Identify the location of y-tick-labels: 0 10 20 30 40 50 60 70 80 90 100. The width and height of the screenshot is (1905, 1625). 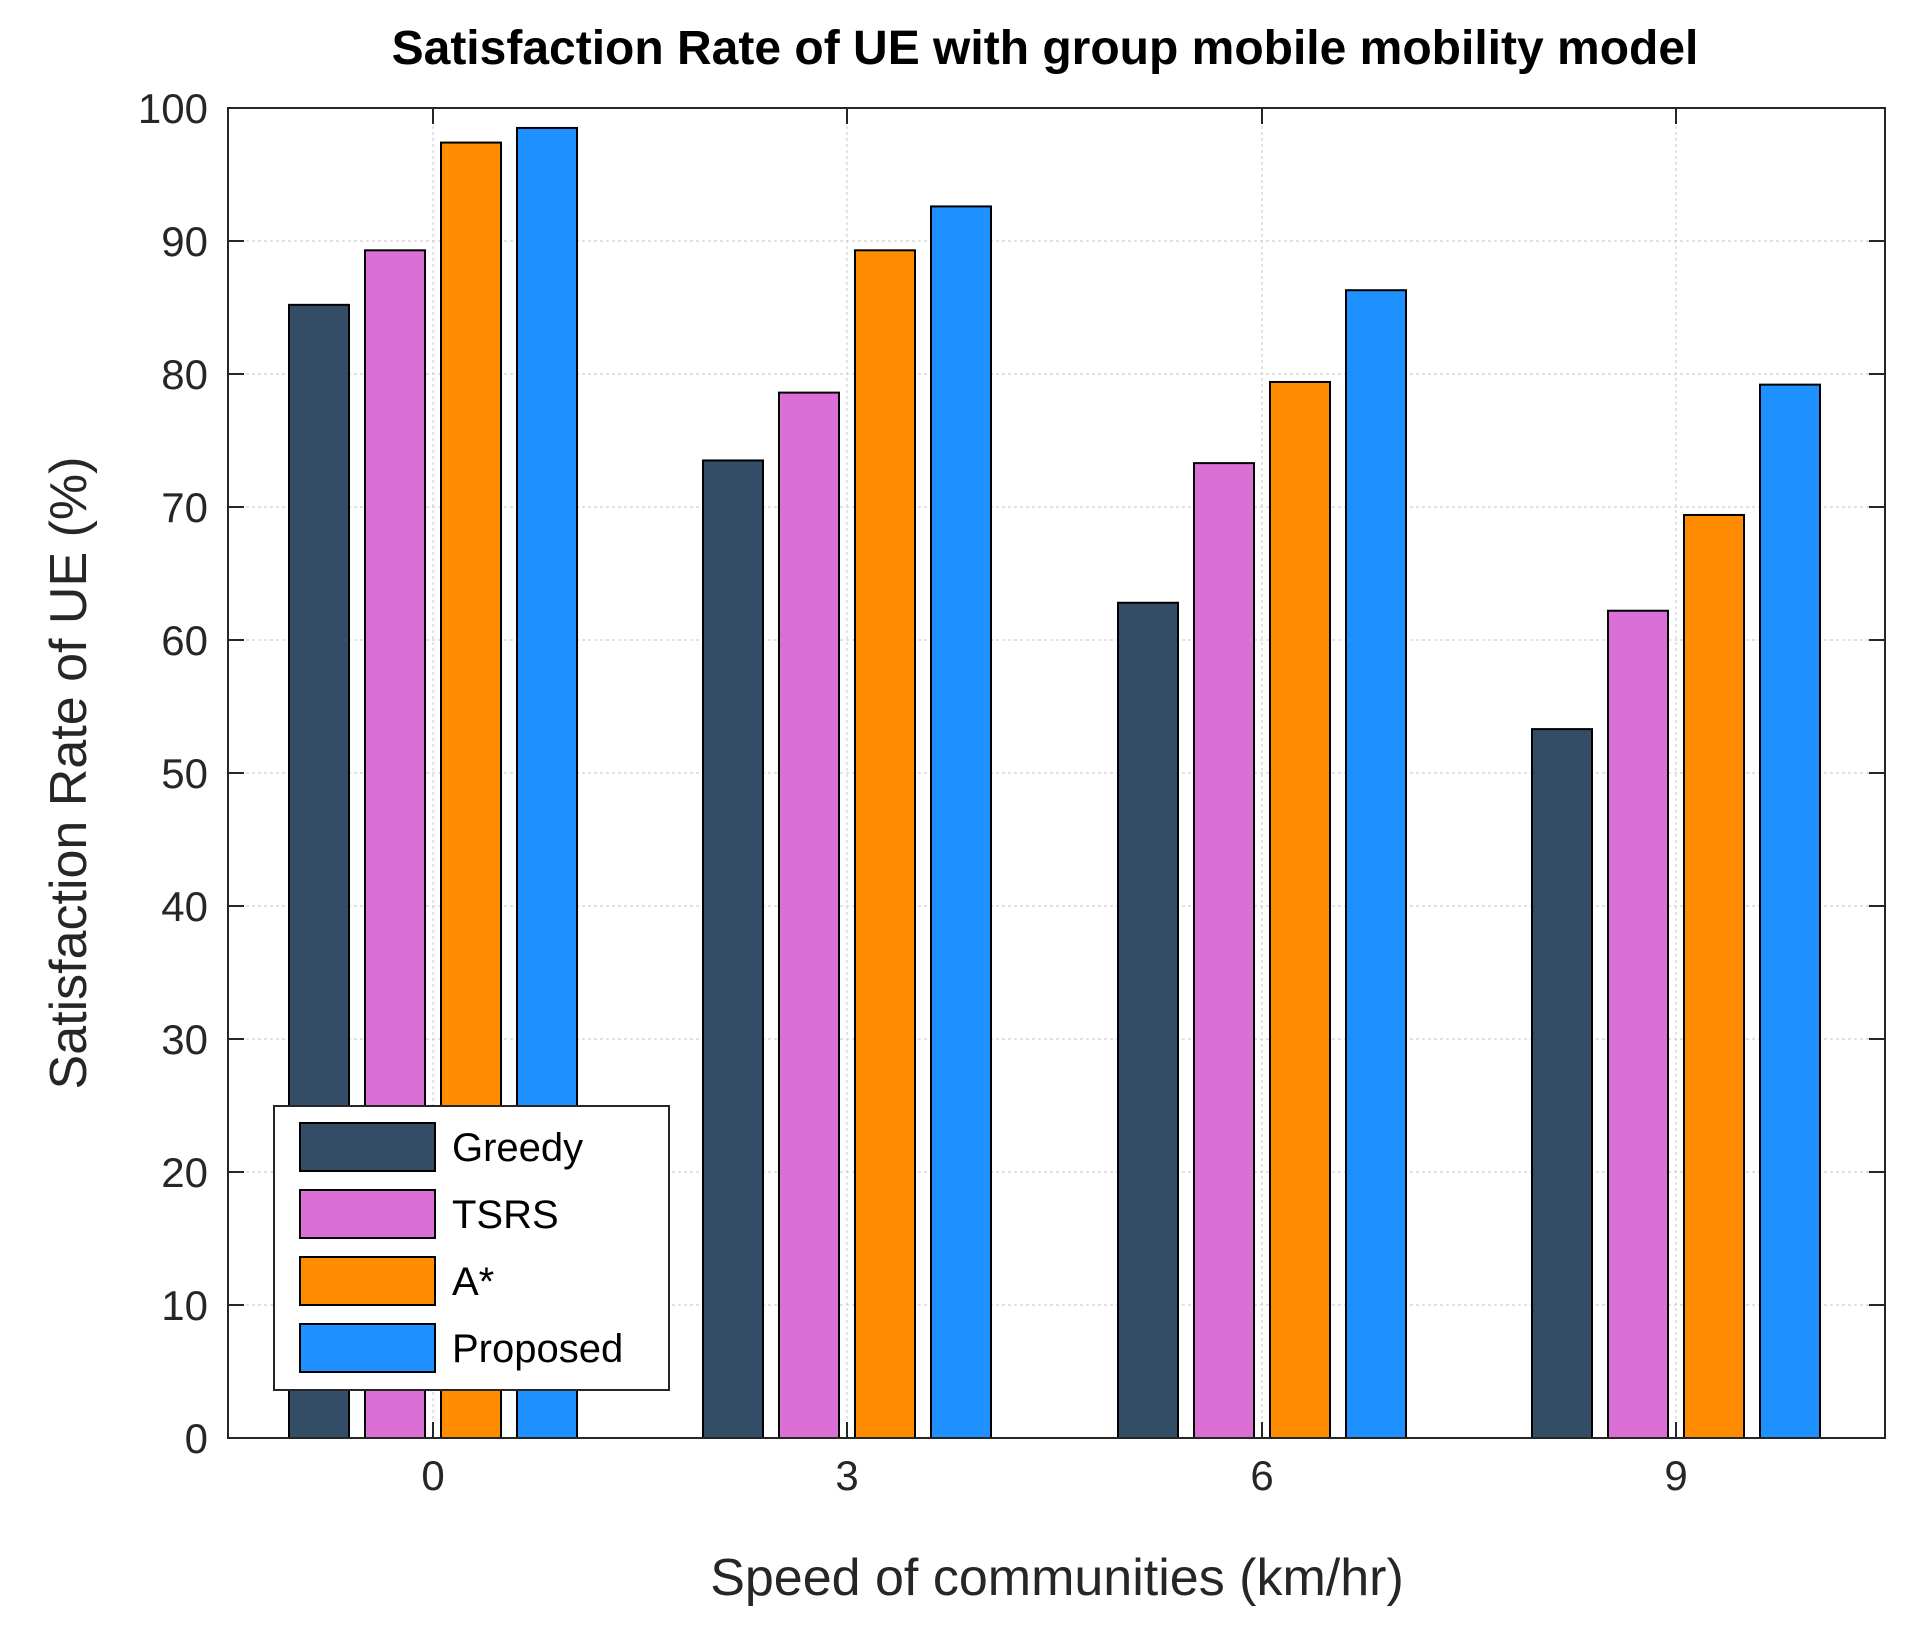
(173, 773).